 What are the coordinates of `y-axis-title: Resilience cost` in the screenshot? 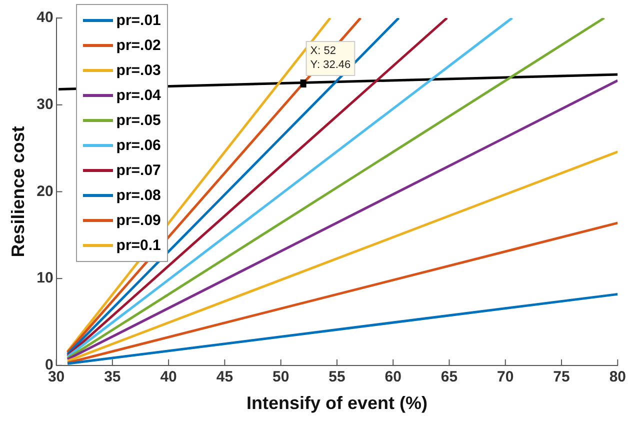 It's located at (18, 192).